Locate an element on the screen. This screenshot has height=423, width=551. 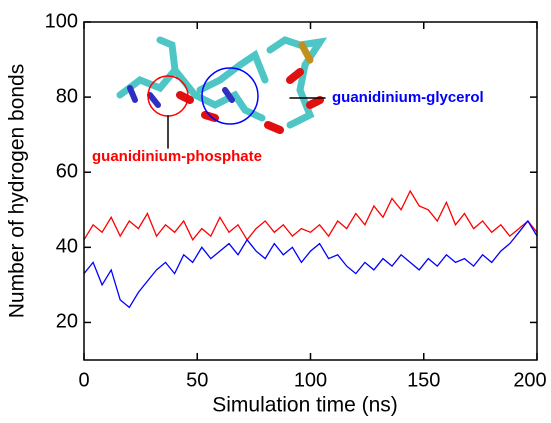
y-tick-label: 80 is located at coordinates (67, 96).